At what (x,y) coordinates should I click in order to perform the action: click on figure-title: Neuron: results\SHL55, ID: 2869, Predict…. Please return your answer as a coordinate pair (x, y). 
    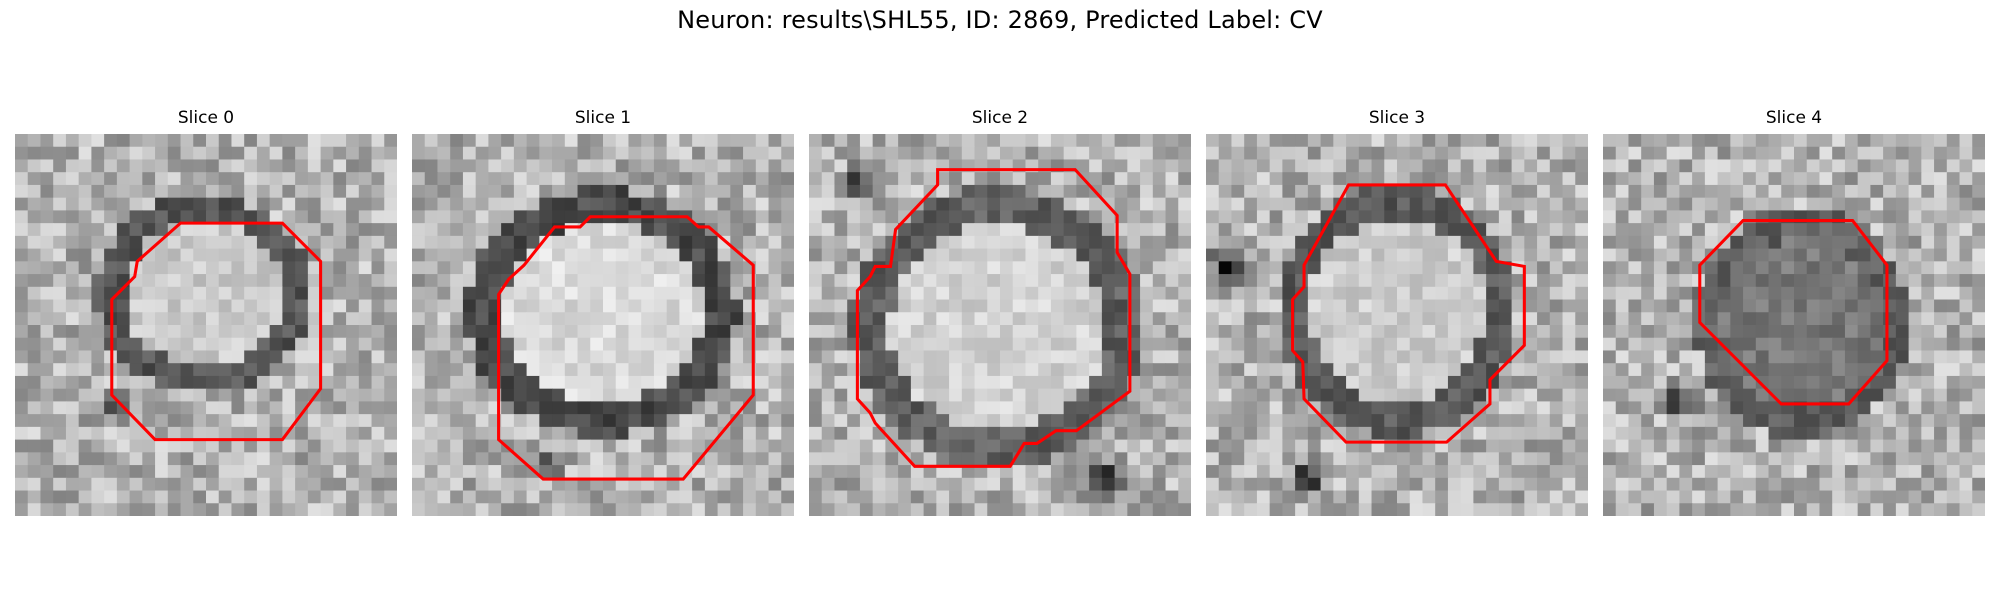
    Looking at the image, I should click on (1000, 20).